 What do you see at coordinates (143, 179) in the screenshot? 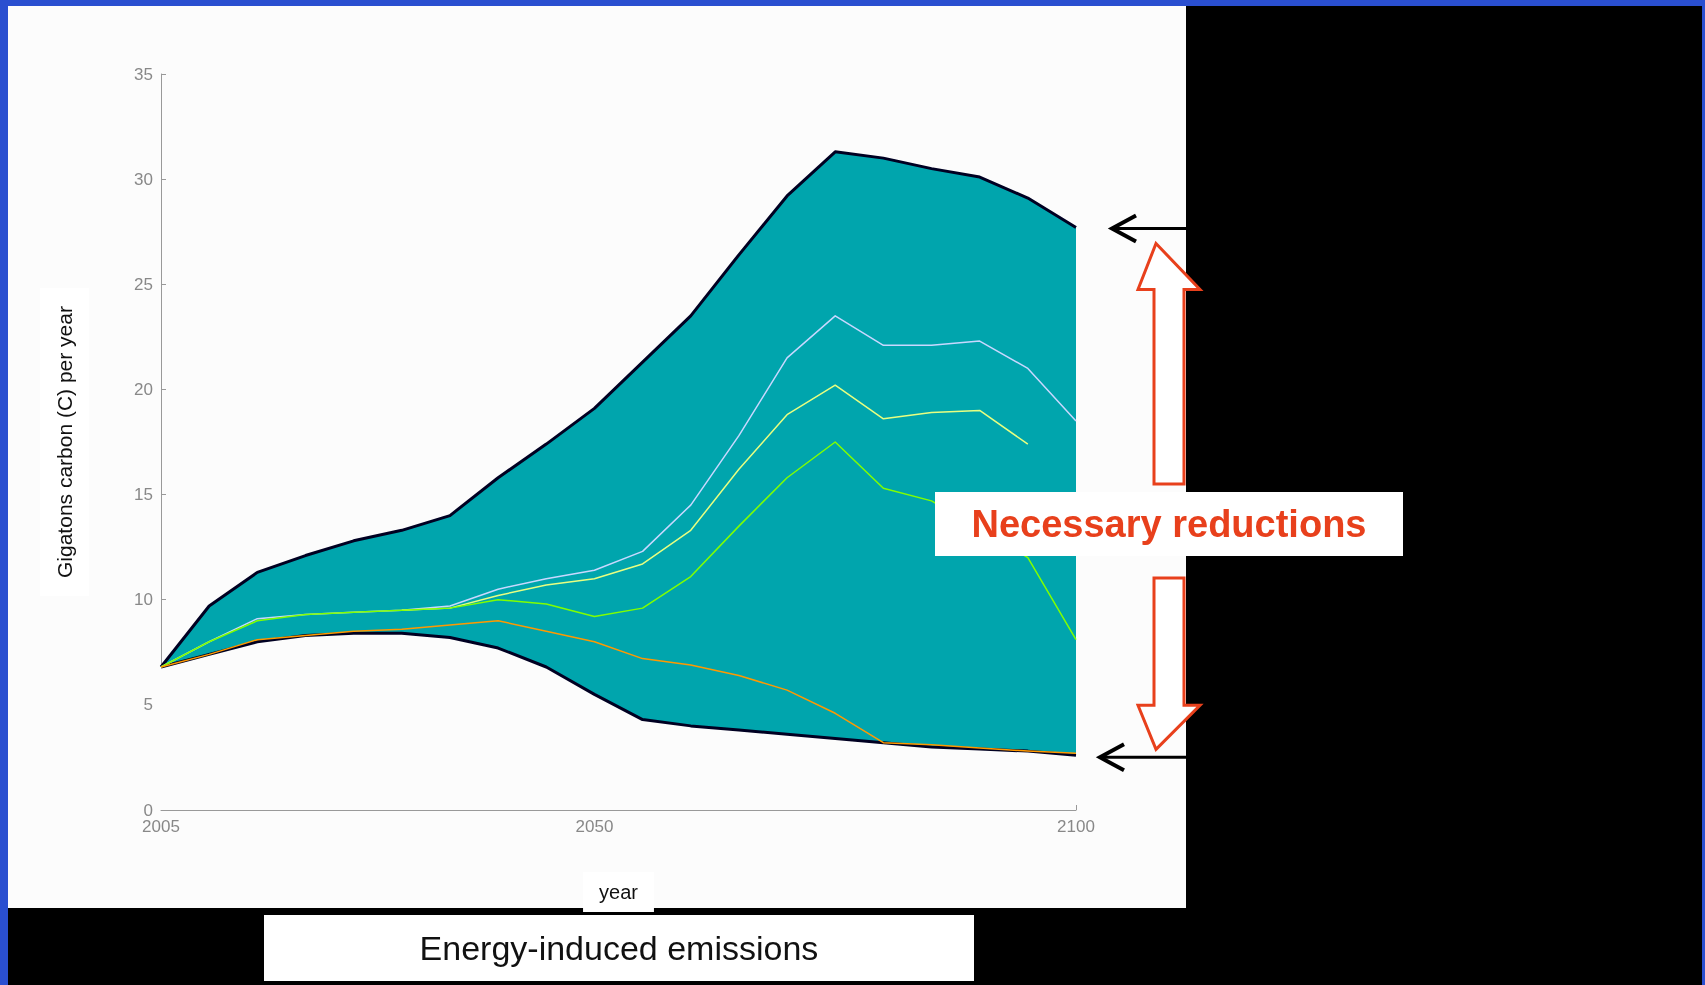
I see `y-tick-label: 30` at bounding box center [143, 179].